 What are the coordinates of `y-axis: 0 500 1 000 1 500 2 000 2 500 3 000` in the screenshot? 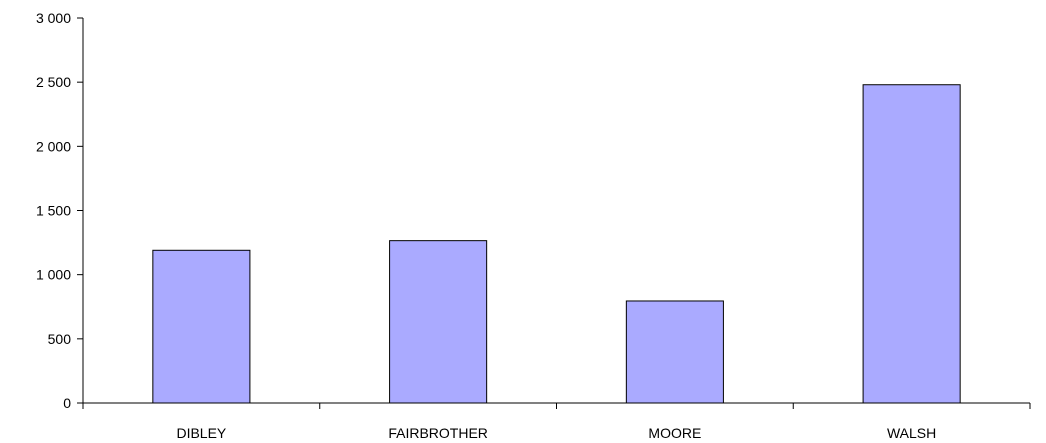 It's located at (60, 210).